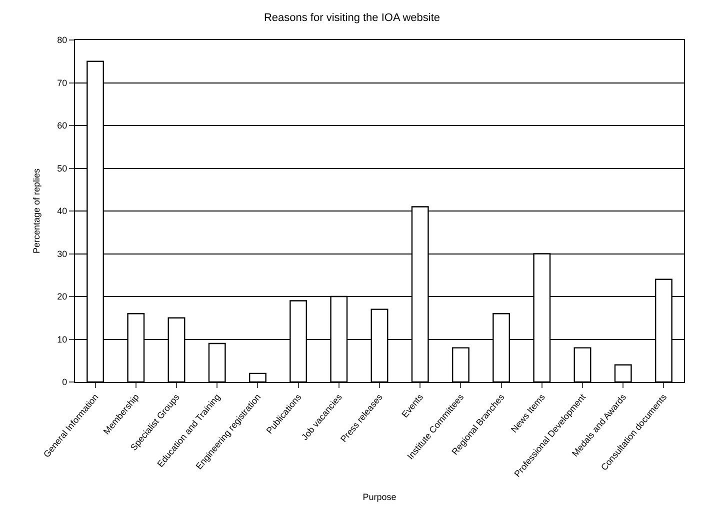 The width and height of the screenshot is (704, 532). Describe the element at coordinates (62, 40) in the screenshot. I see `y-tick-label: 80` at that location.